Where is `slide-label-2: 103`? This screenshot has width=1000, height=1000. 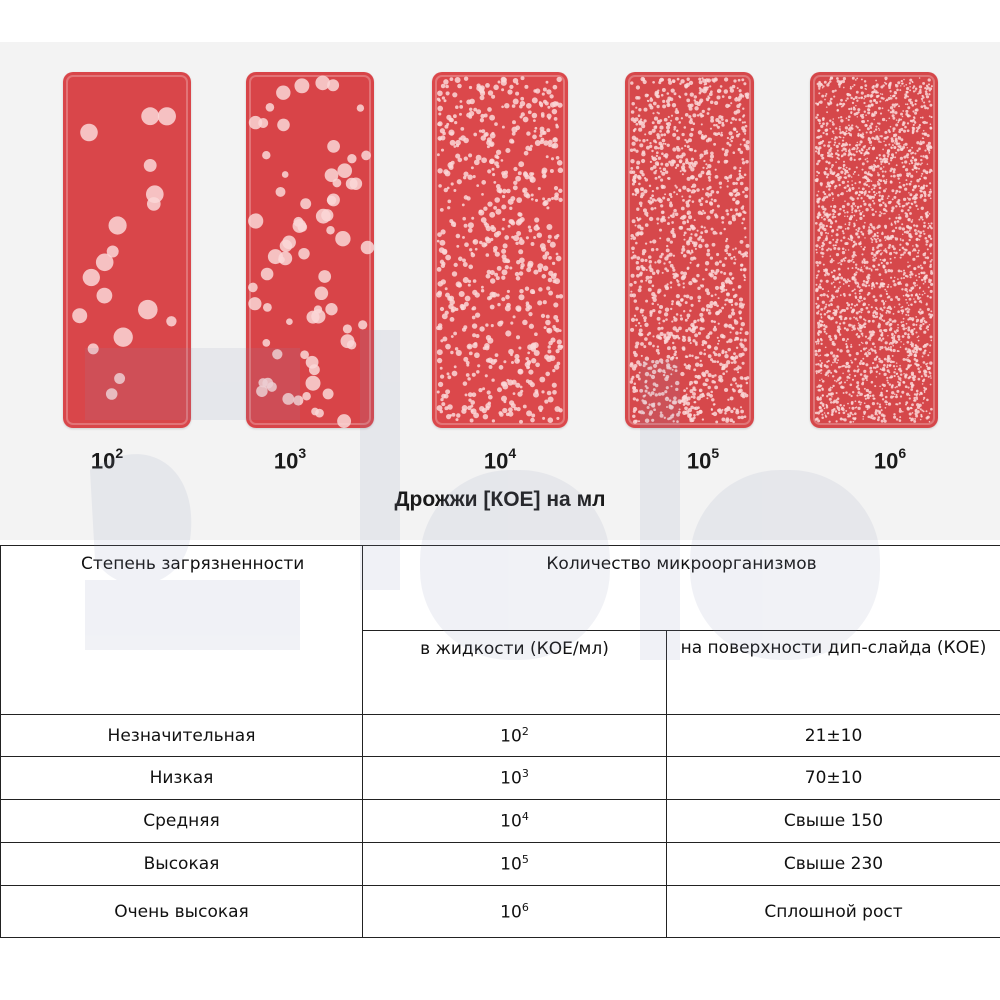 slide-label-2: 103 is located at coordinates (290, 459).